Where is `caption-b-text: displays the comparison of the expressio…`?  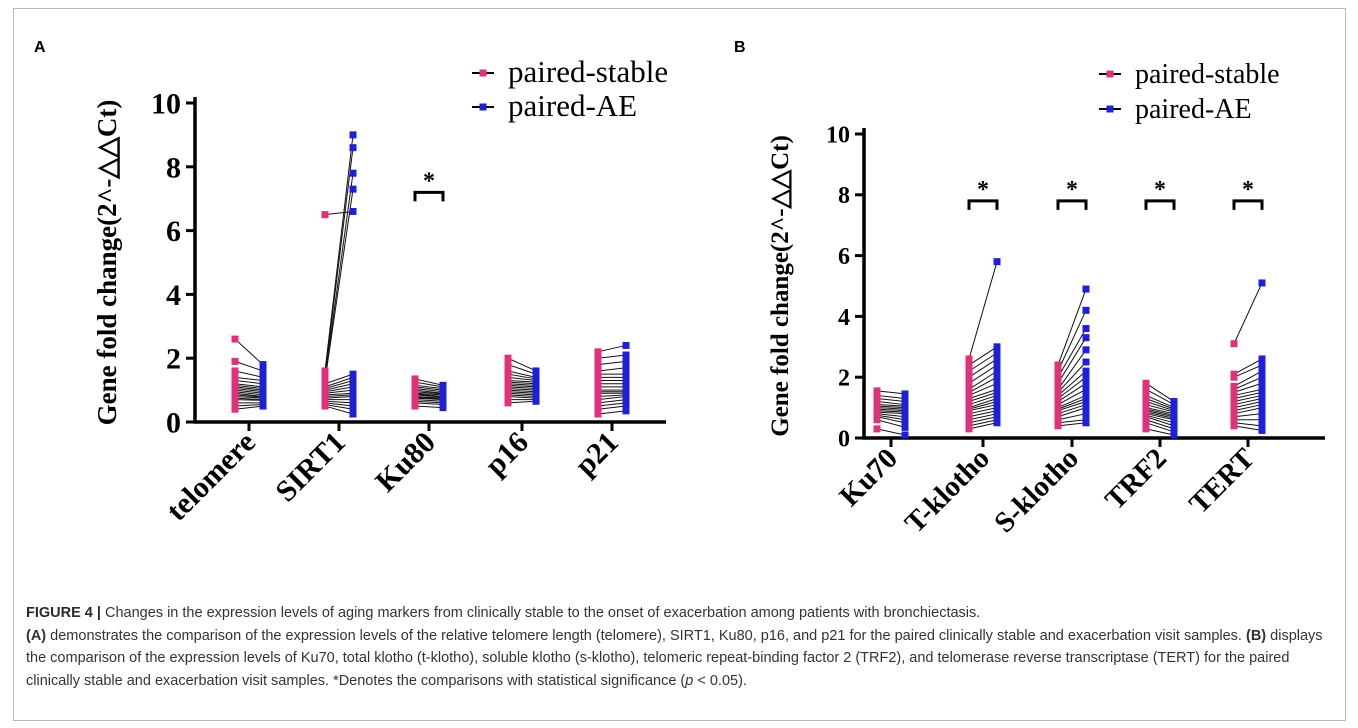 caption-b-text: displays the comparison of the expressio… is located at coordinates (674, 658).